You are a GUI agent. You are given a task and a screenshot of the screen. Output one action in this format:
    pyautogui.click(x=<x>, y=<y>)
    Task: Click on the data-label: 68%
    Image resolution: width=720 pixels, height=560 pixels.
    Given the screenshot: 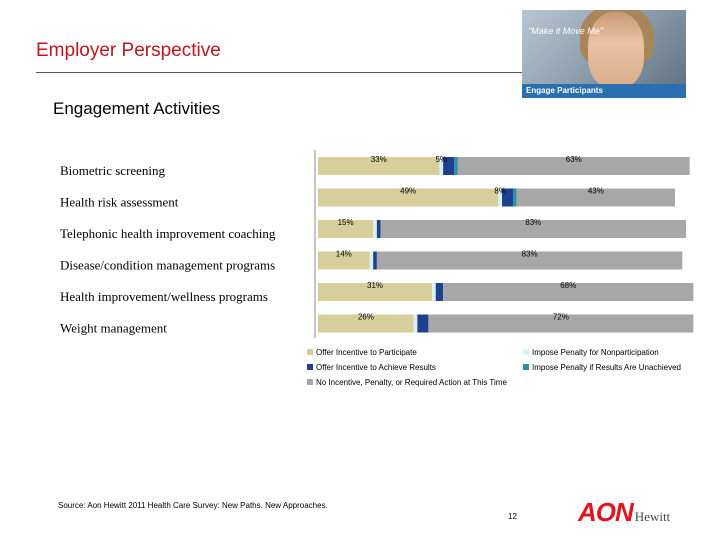 What is the action you would take?
    pyautogui.click(x=568, y=285)
    